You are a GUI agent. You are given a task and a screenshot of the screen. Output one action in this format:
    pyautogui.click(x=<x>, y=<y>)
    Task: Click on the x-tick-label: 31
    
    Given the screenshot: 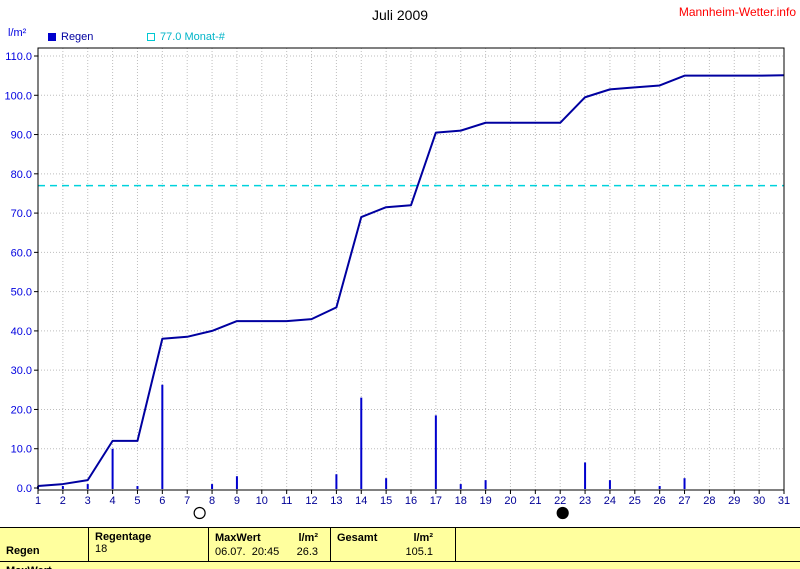 What is the action you would take?
    pyautogui.click(x=784, y=501)
    